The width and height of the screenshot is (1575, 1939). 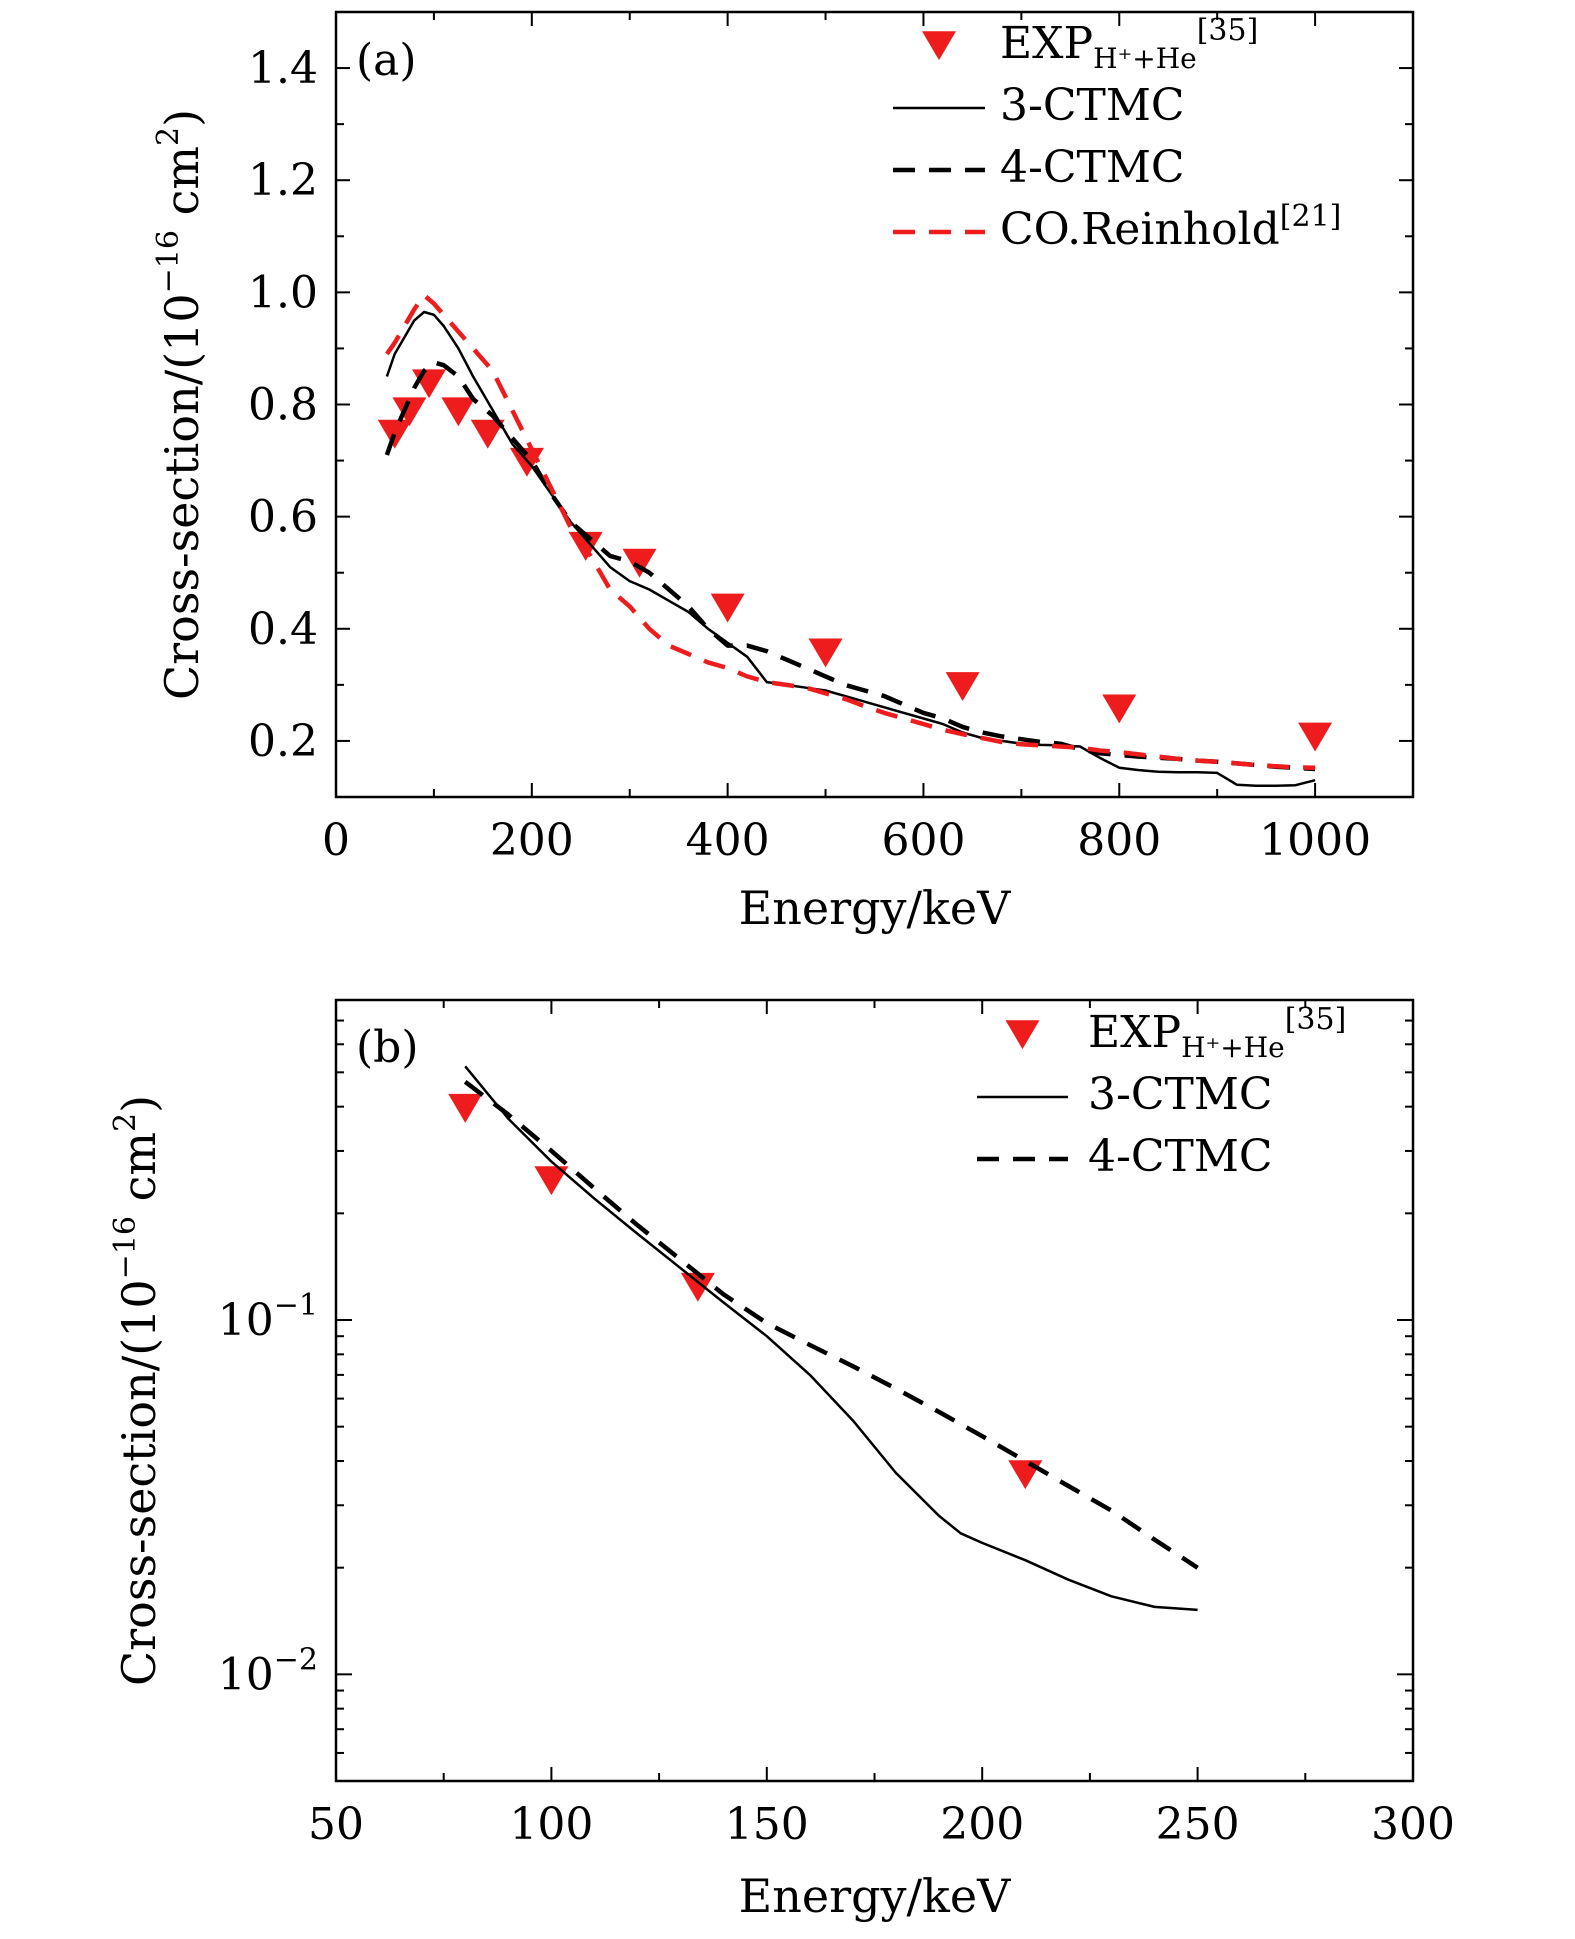 What do you see at coordinates (283, 180) in the screenshot?
I see `y-tick-label: 1.2` at bounding box center [283, 180].